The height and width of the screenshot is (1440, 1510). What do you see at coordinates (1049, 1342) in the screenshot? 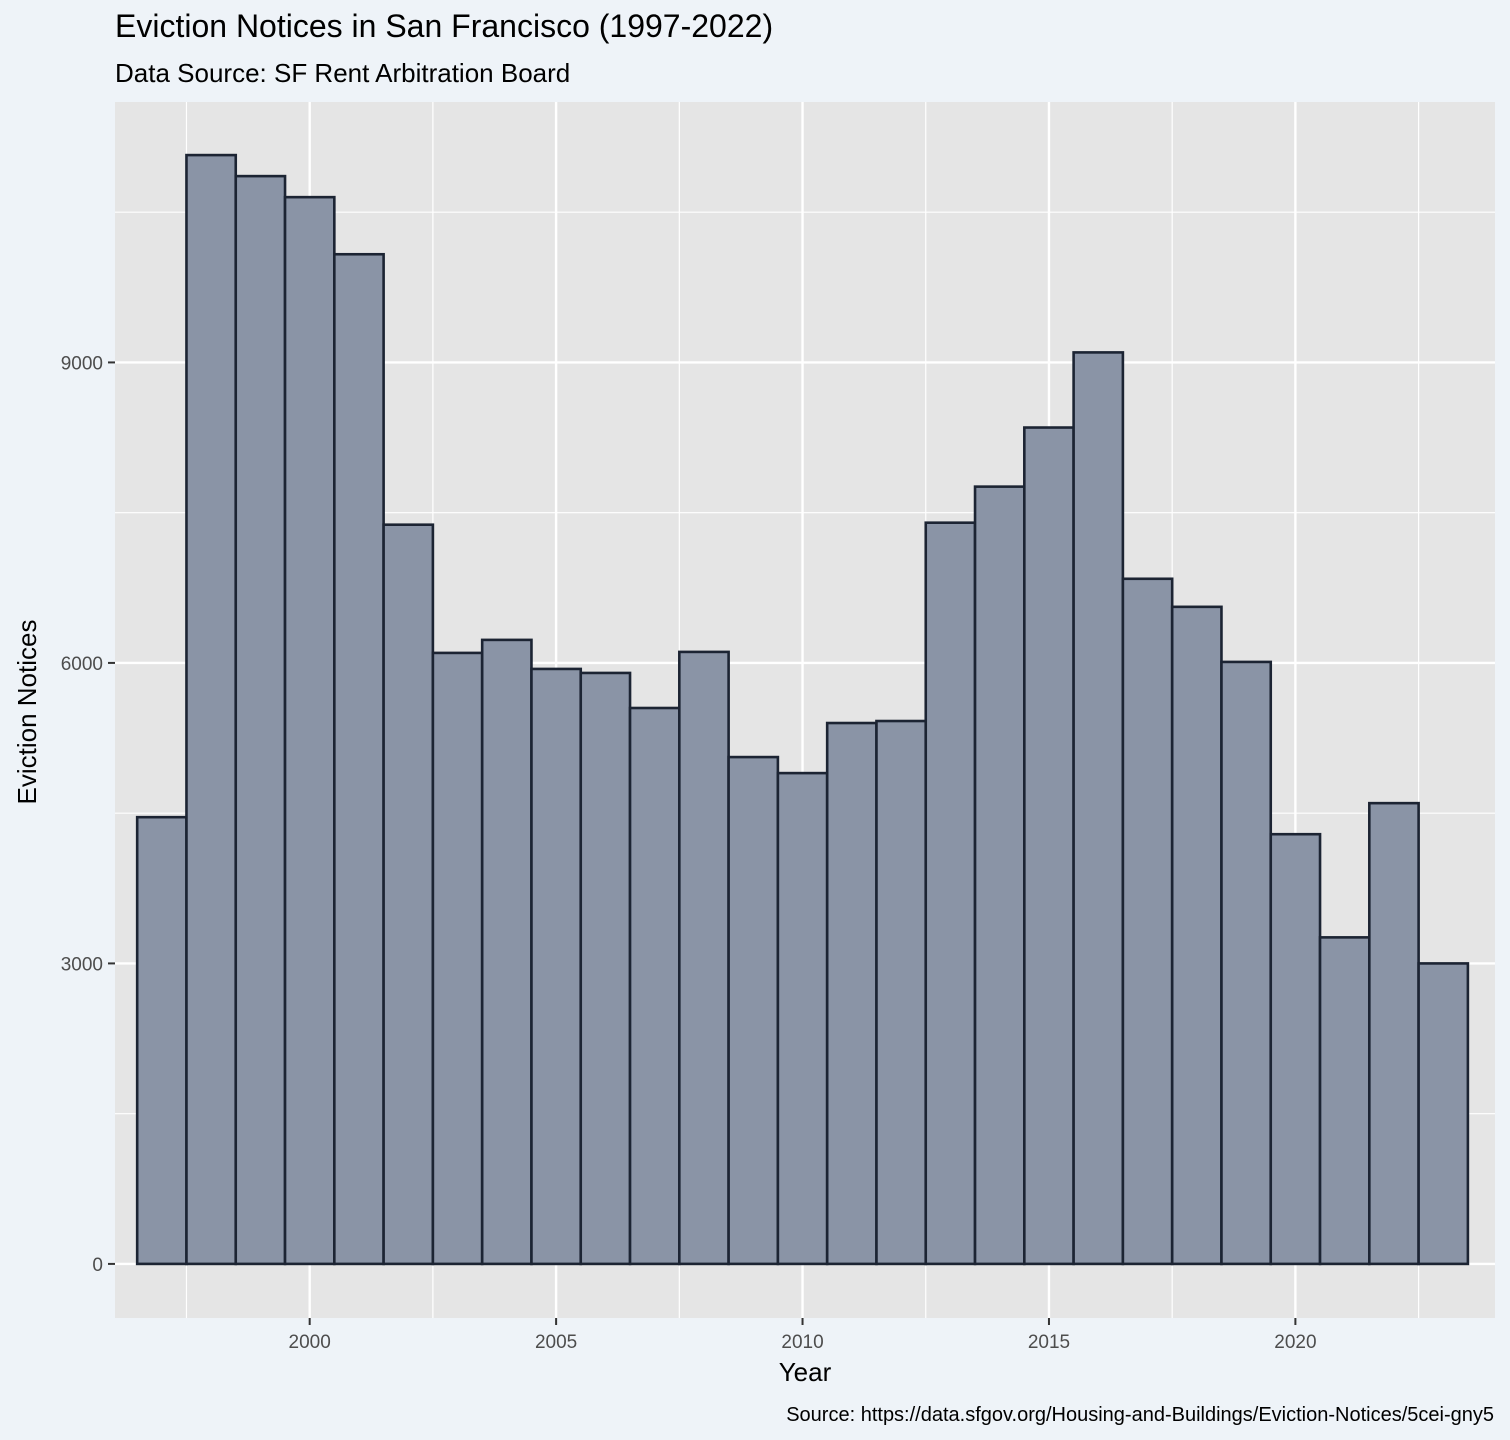
I see `x-tick-label: 2015` at bounding box center [1049, 1342].